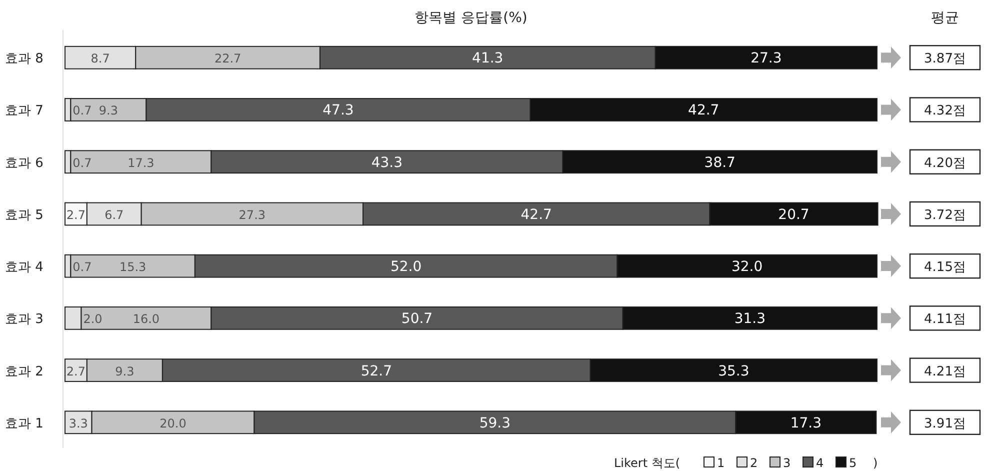 The height and width of the screenshot is (471, 991). Describe the element at coordinates (721, 463) in the screenshot. I see `legend-label: 1` at that location.